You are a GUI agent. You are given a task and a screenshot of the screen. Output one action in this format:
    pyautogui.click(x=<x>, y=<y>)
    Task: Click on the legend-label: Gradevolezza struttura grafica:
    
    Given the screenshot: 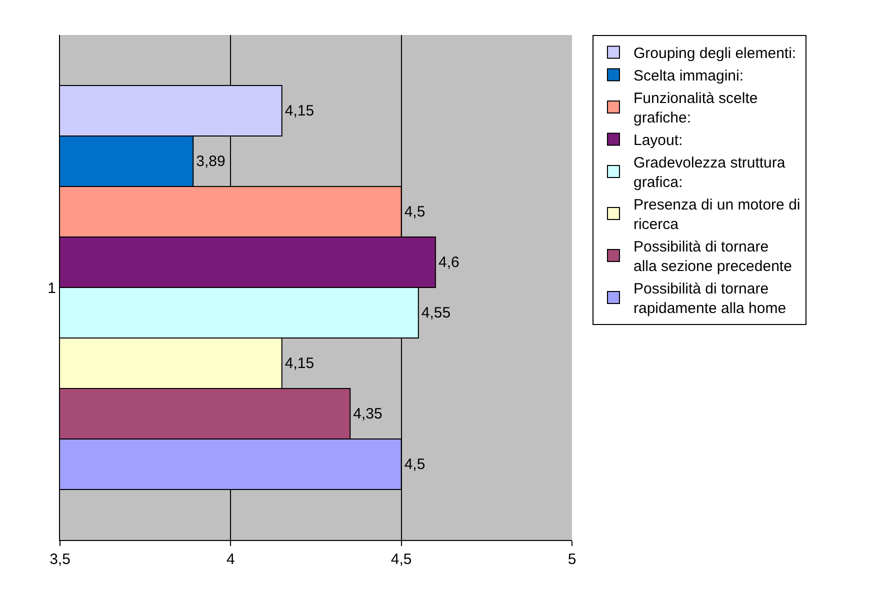 What is the action you would take?
    pyautogui.click(x=709, y=173)
    